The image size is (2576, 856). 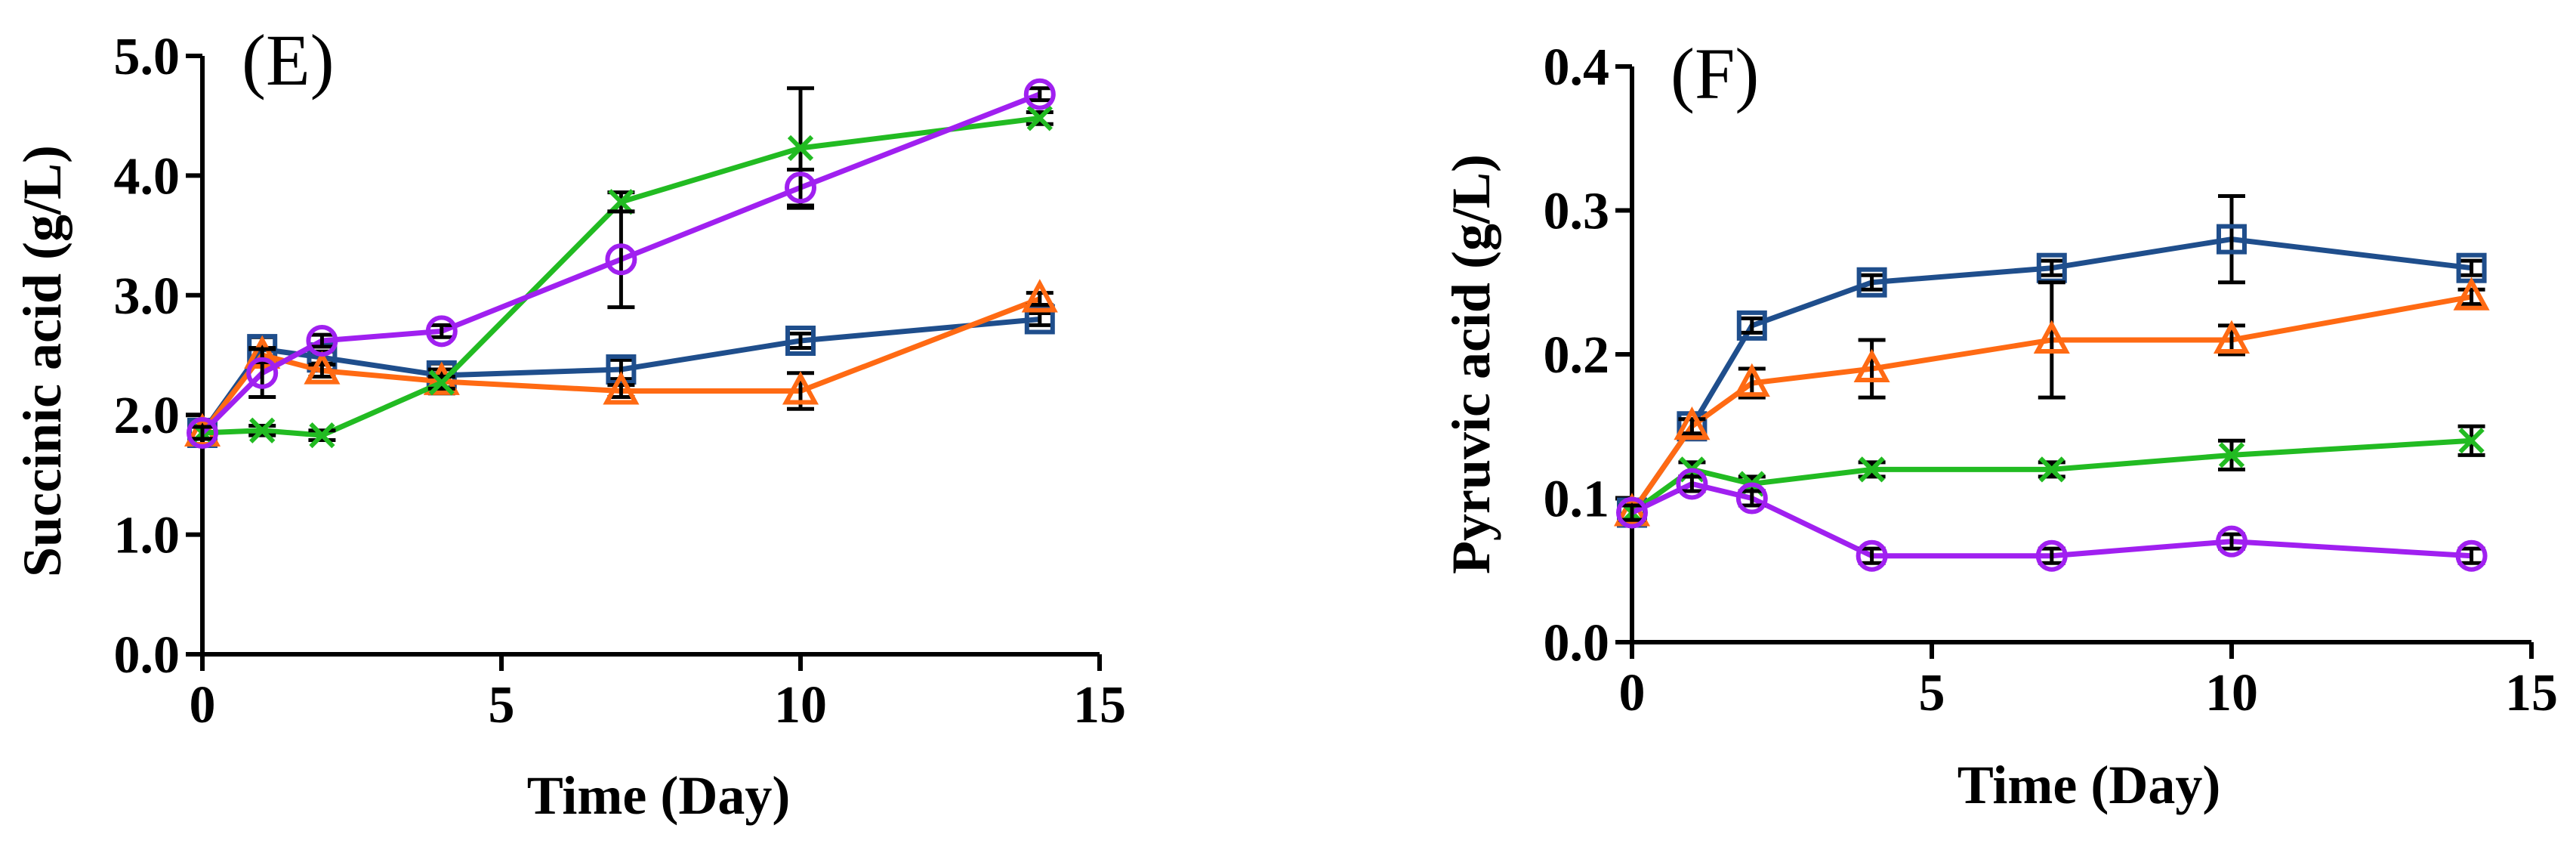 What do you see at coordinates (1715, 74) in the screenshot?
I see `panel-label: (F)` at bounding box center [1715, 74].